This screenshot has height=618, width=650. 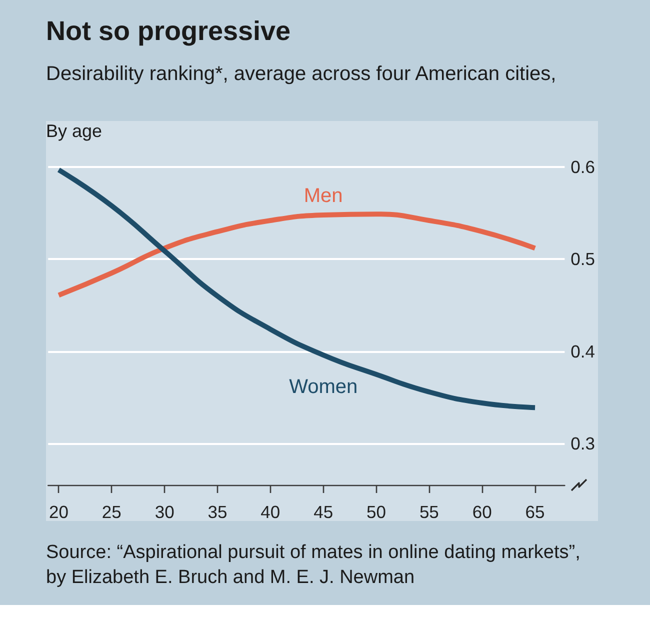 I want to click on chart-subtitle: Desirability ranking*, average across four American cities,, so click(x=301, y=74).